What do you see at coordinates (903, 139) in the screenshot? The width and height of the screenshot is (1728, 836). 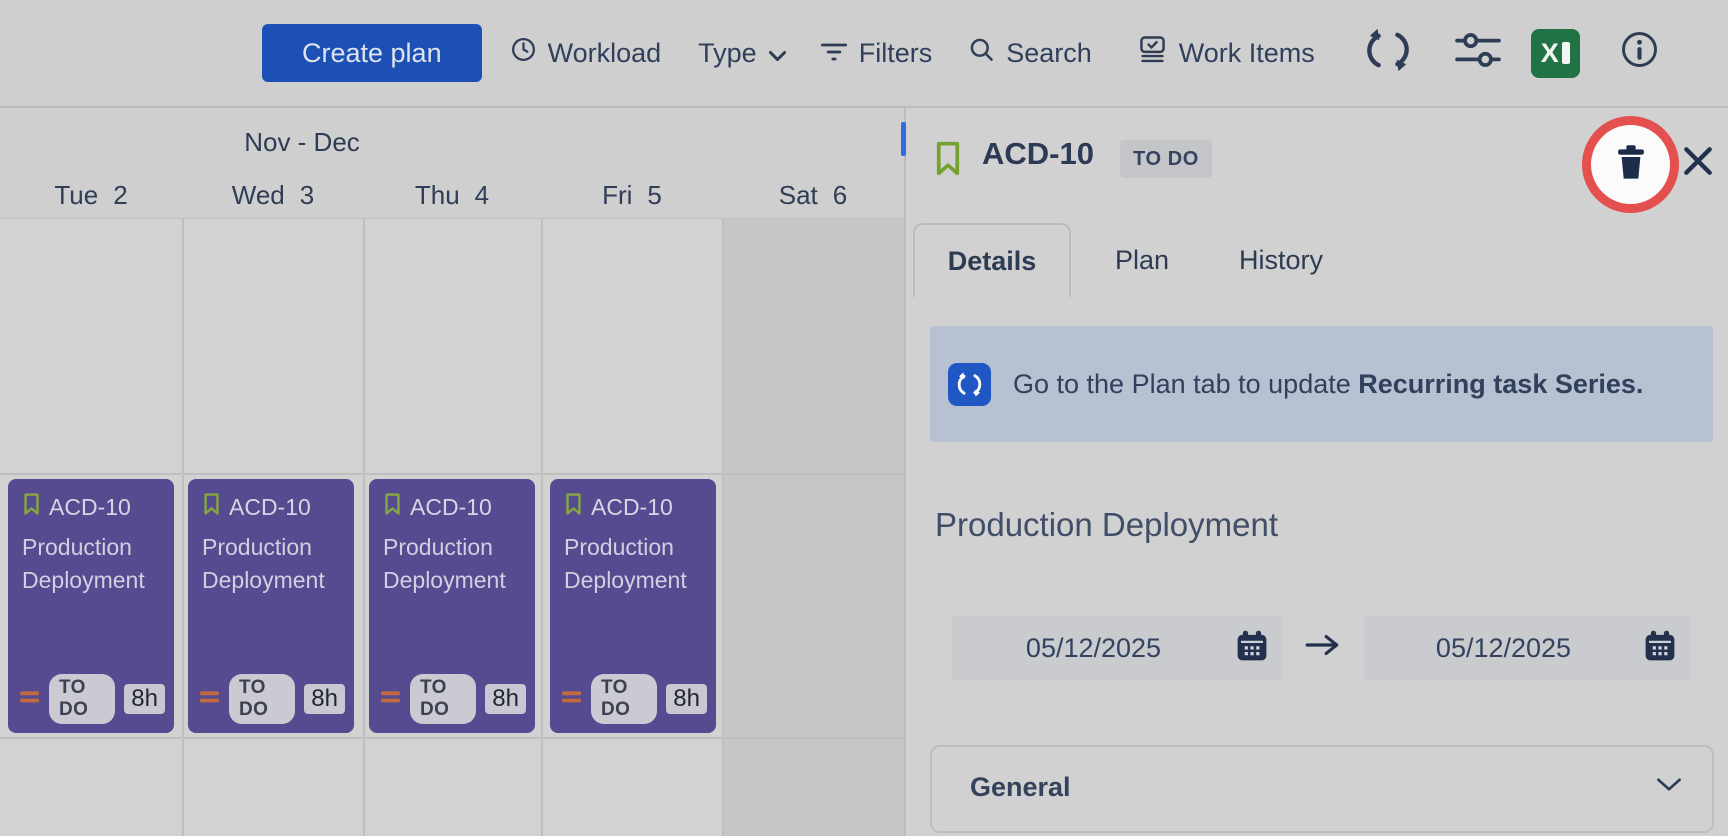 I see `panel-resize-handle` at bounding box center [903, 139].